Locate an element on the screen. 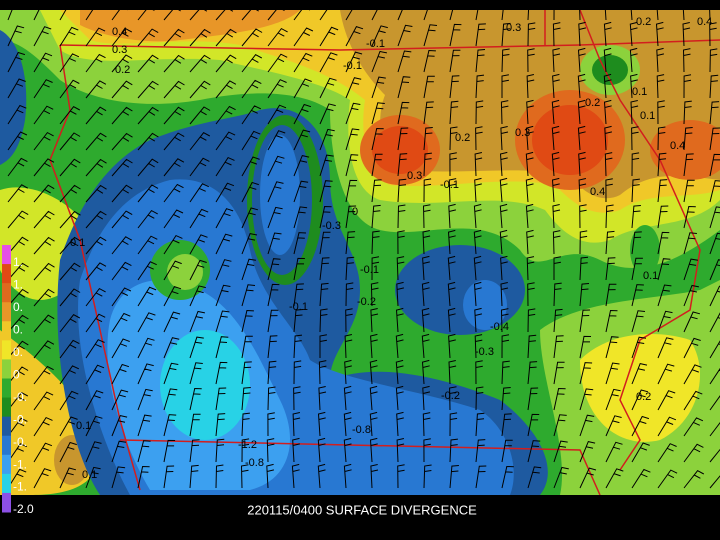  colorbar-label: -2.0 is located at coordinates (23, 509).